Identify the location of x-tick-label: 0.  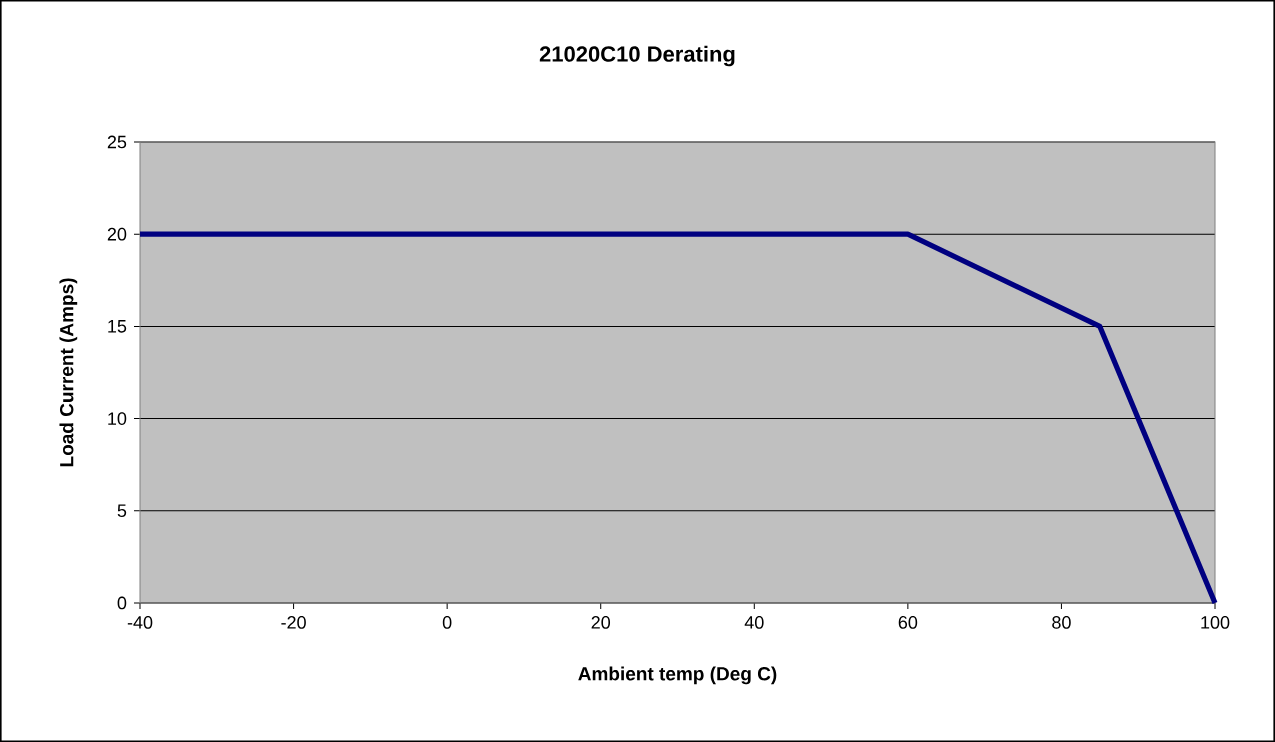
(447, 622).